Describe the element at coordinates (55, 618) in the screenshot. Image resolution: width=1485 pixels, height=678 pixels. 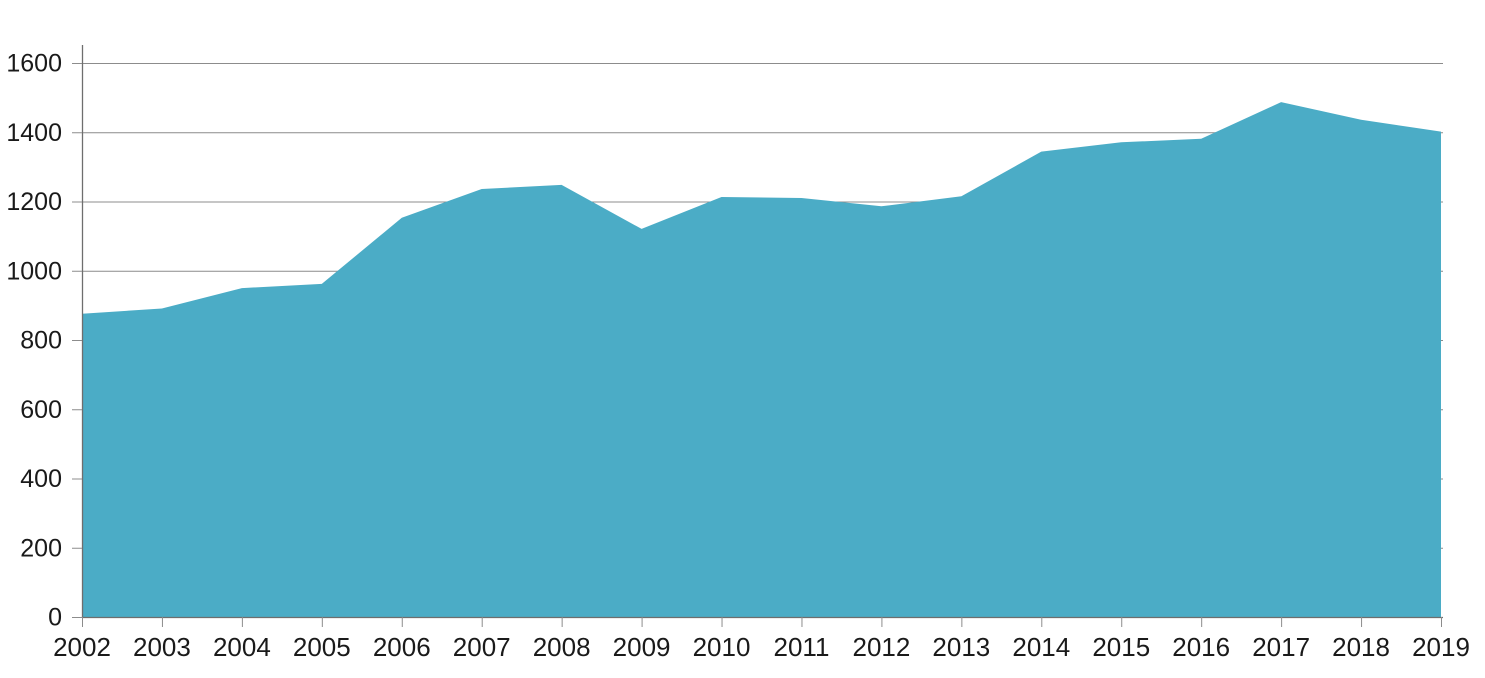
I see `y-axis-tick-label: 0` at that location.